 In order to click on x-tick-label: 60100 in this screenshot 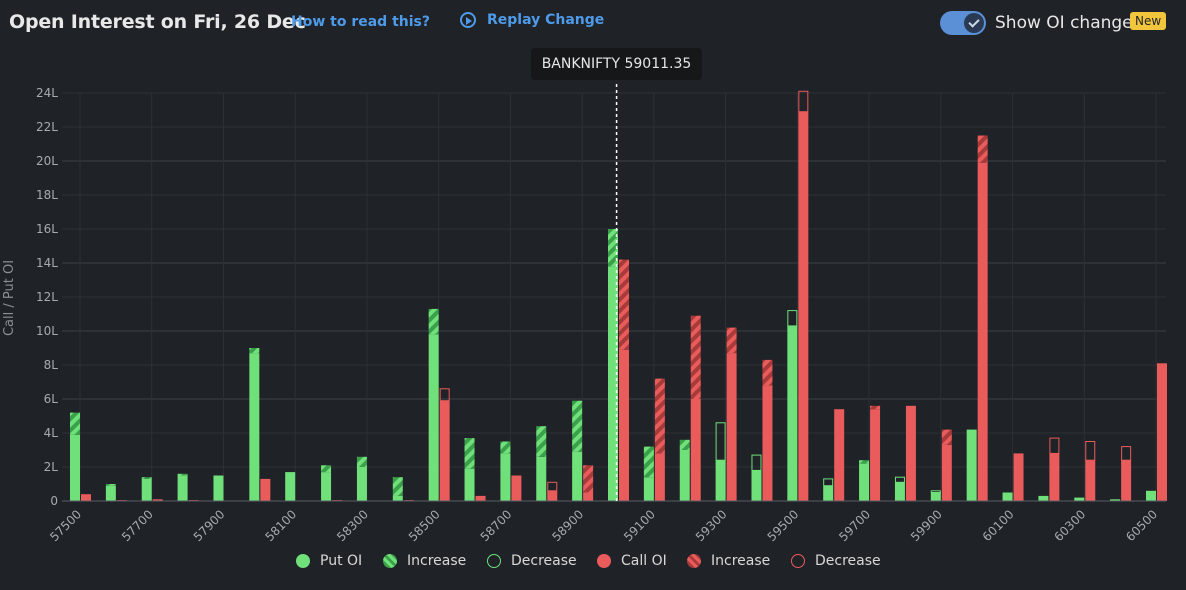, I will do `click(998, 525)`.